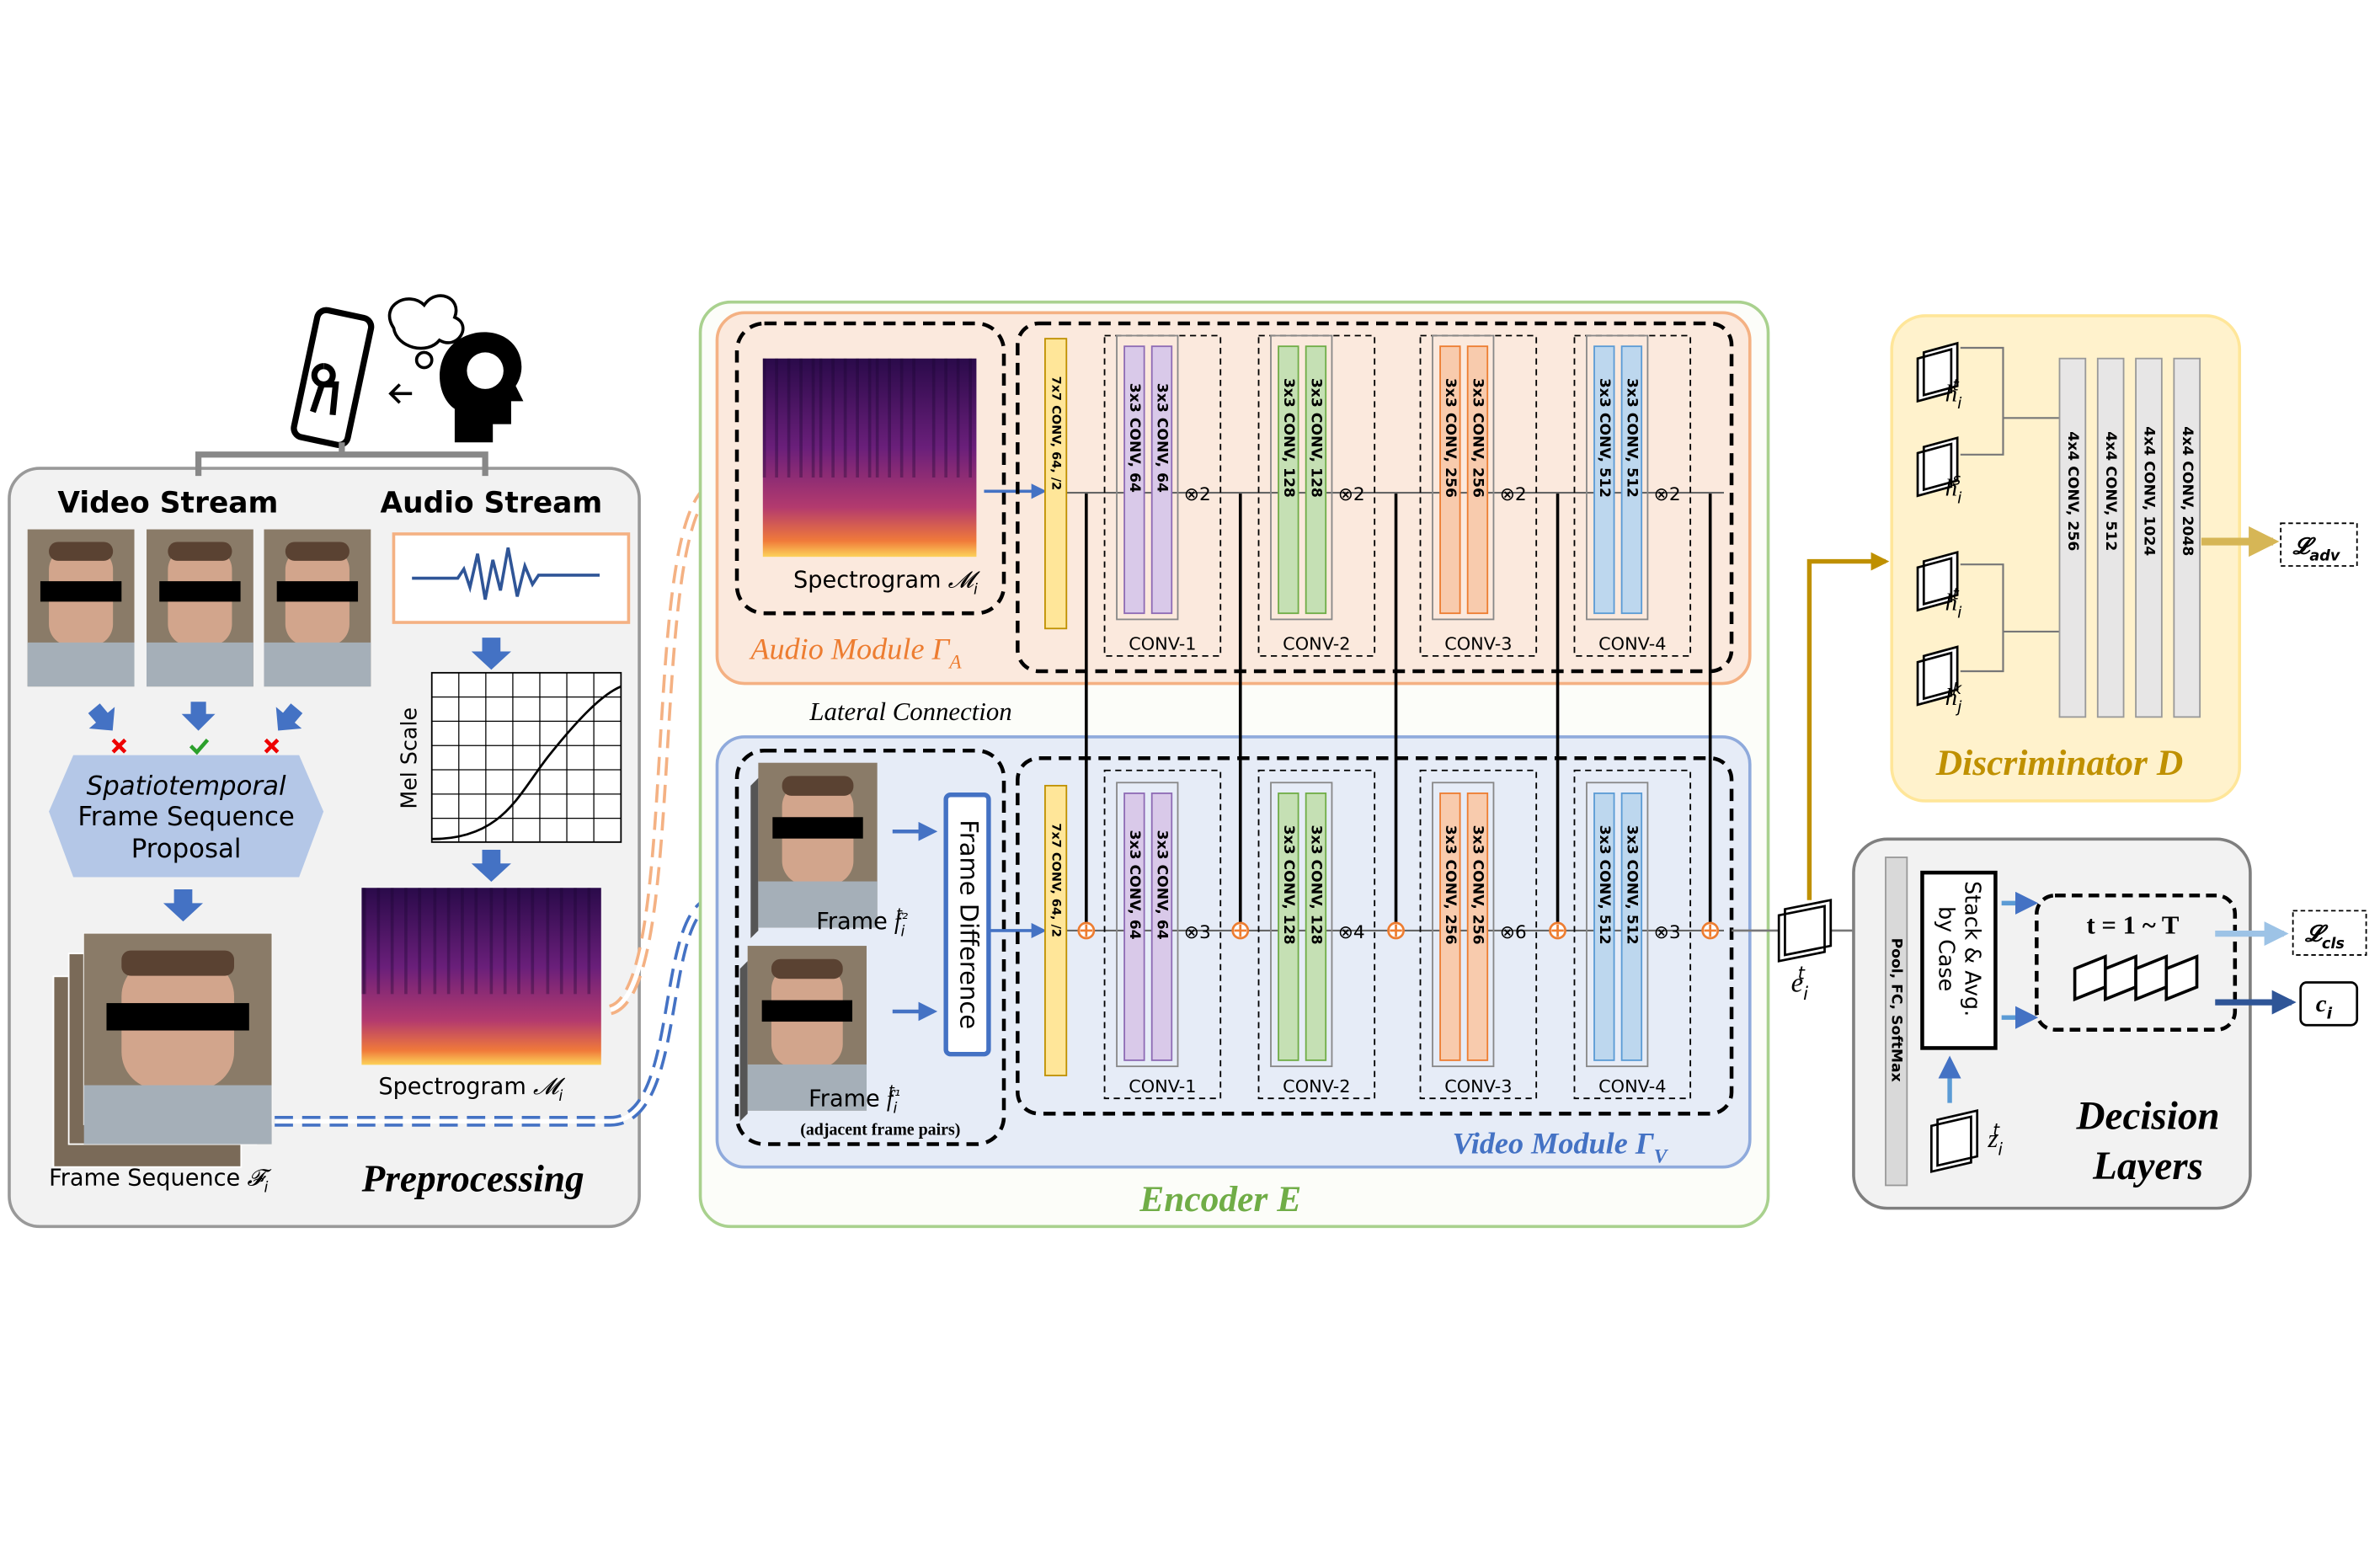  Describe the element at coordinates (2132, 925) in the screenshot. I see `label: t = 1 ~ T` at that location.